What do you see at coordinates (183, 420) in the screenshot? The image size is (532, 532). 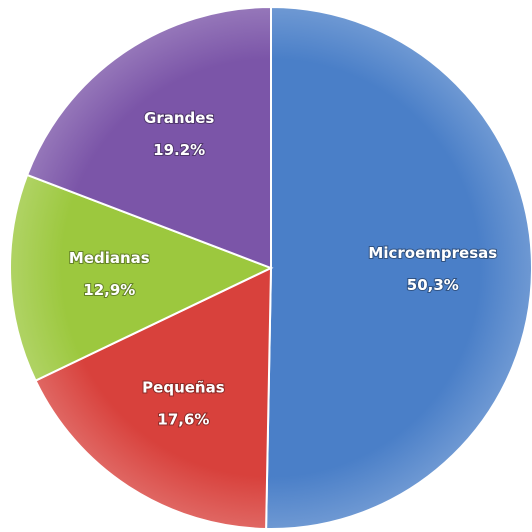 I see `slice-value-label: 17,6%` at bounding box center [183, 420].